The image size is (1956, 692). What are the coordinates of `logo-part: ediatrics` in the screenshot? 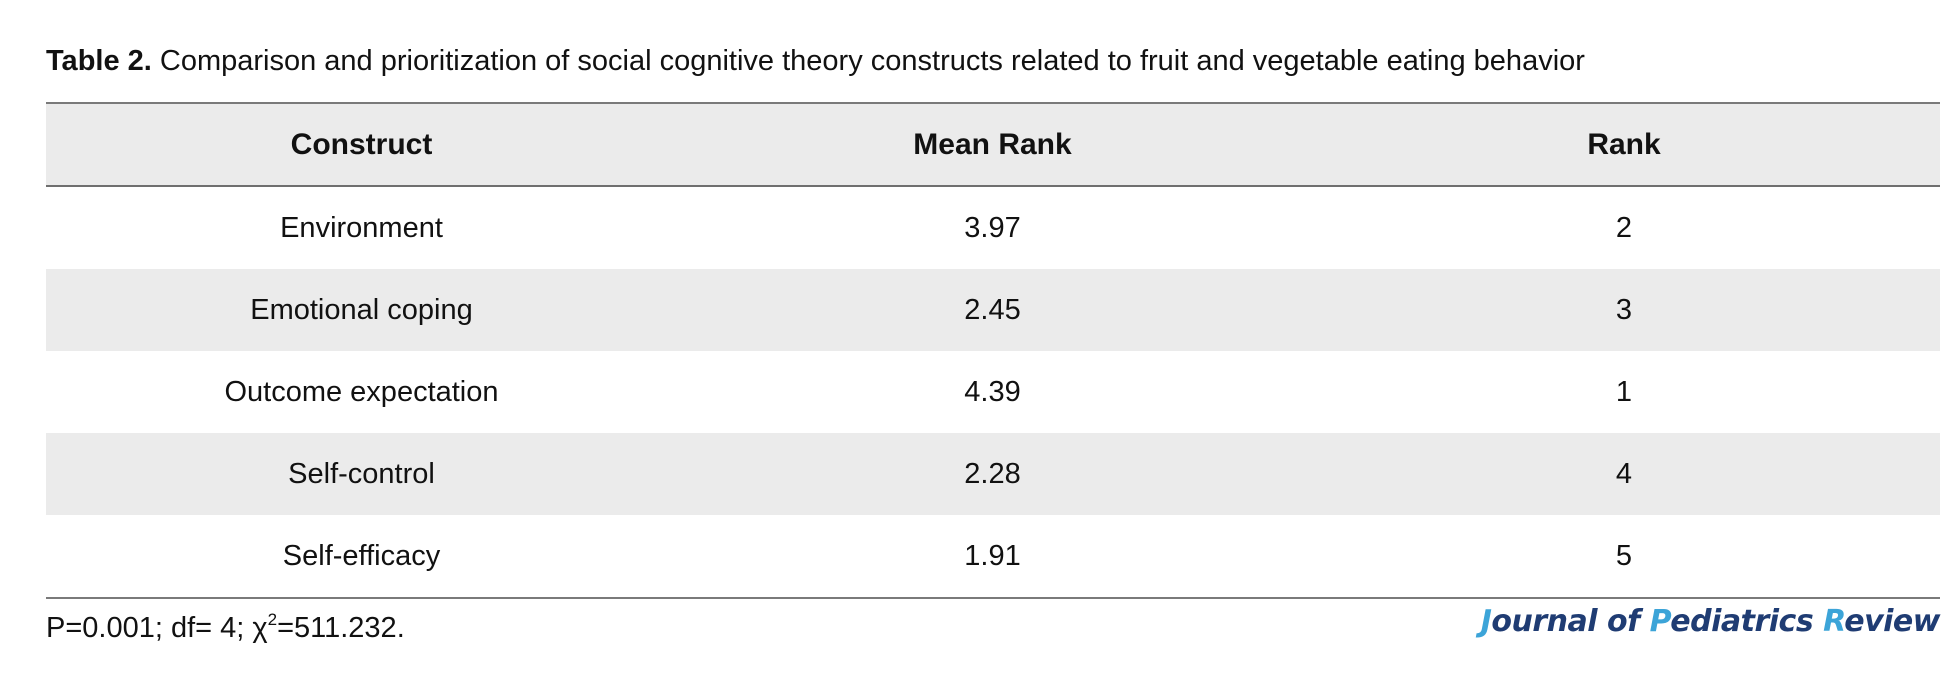 It's located at (1747, 621).